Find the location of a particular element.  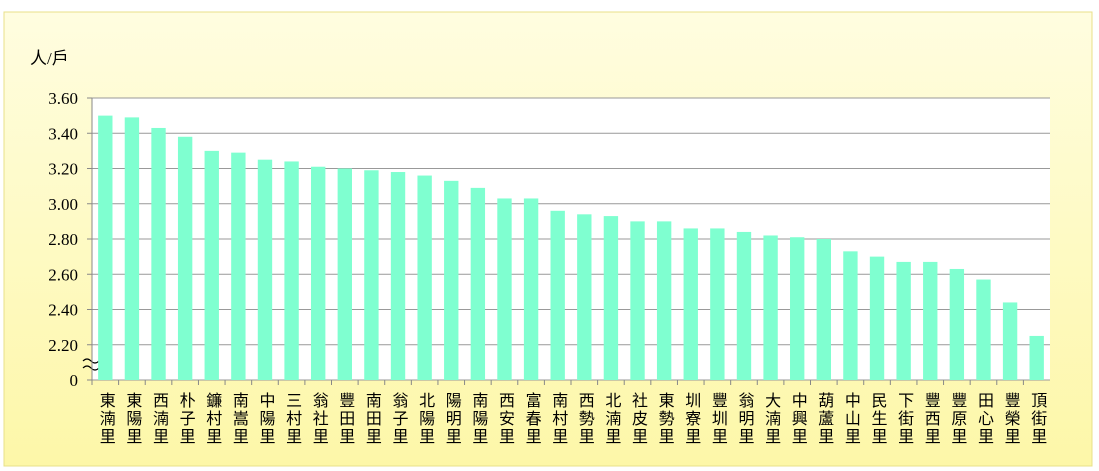

y-tick-label: 2.80 is located at coordinates (63, 239).